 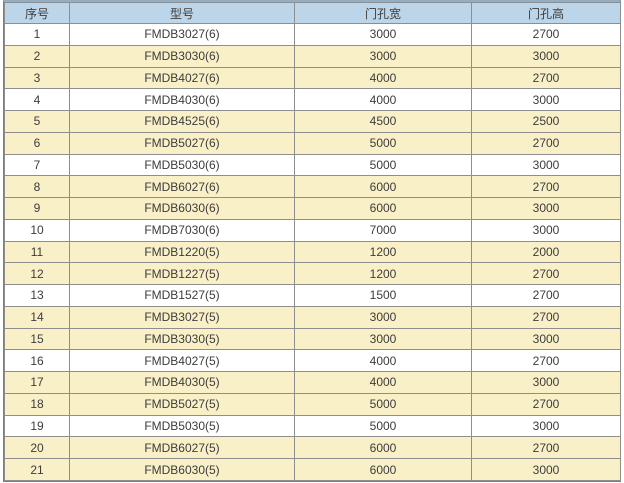 I want to click on table-row: 14 FMDB3027(5) 3000 2700, so click(x=312, y=317).